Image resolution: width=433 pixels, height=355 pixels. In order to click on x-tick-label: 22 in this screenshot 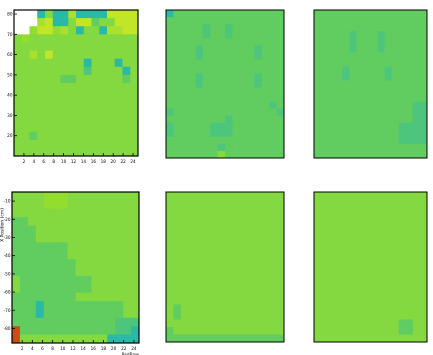, I will do `click(124, 348)`.